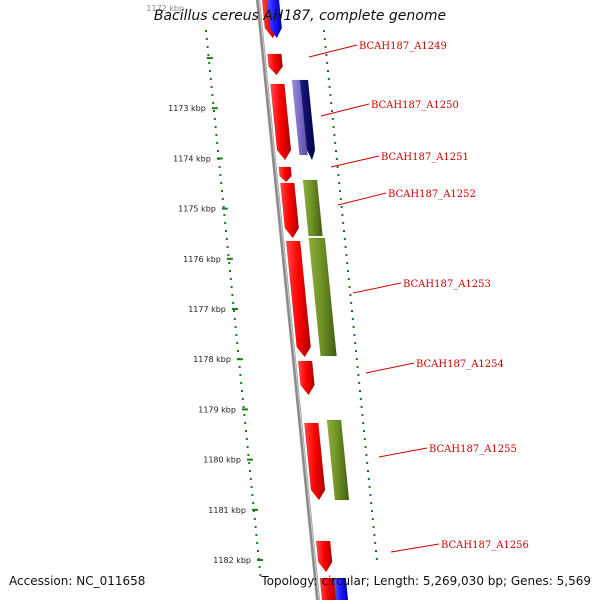  I want to click on map-title: Bacillus cereus AH187, complete genome, so click(300, 16).